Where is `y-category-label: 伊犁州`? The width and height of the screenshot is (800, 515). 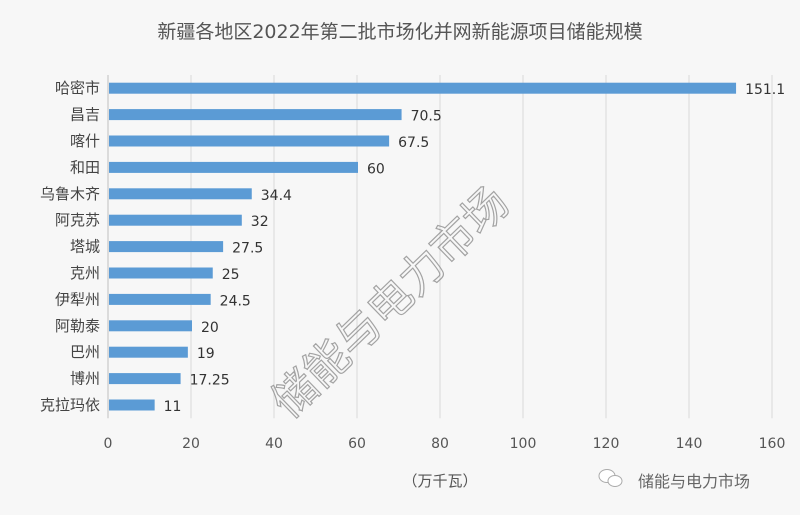
y-category-label: 伊犁州 is located at coordinates (77, 299).